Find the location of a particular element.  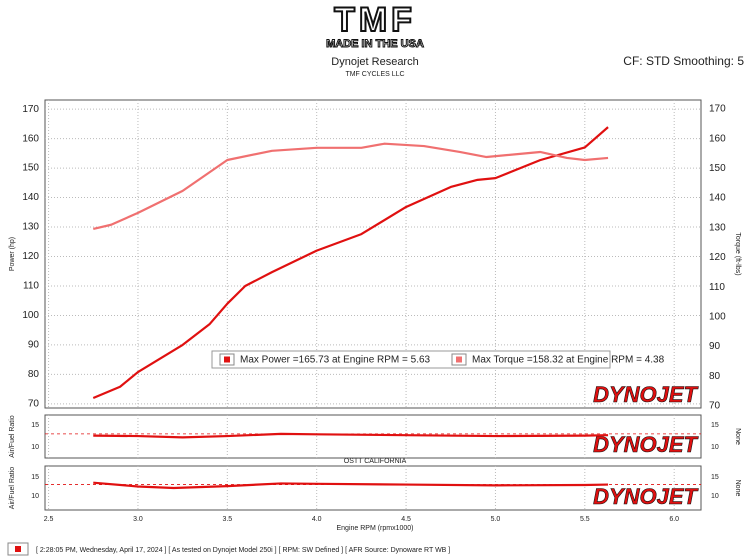

footer-icon-dot is located at coordinates (18, 549).